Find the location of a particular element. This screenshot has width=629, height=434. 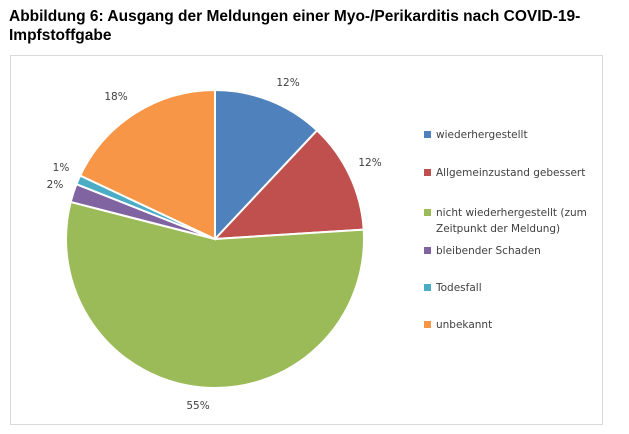

data-label: 2% is located at coordinates (55, 185).